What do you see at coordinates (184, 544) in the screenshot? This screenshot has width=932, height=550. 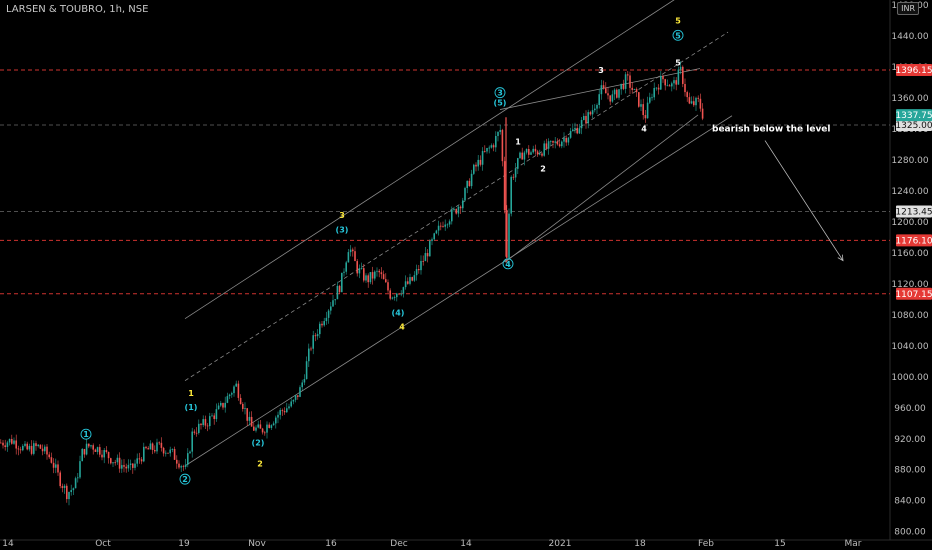 I see `x-tick-label: 19` at bounding box center [184, 544].